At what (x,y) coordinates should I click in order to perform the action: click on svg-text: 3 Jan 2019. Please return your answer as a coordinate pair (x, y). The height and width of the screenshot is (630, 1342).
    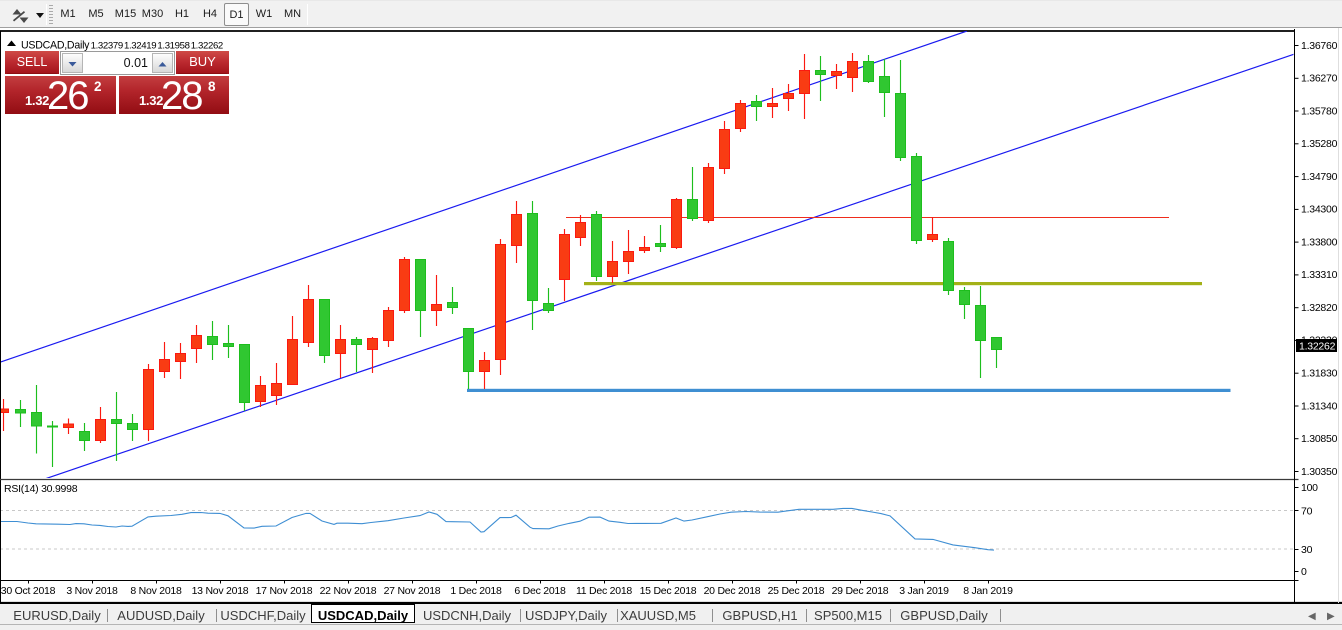
    Looking at the image, I should click on (924, 591).